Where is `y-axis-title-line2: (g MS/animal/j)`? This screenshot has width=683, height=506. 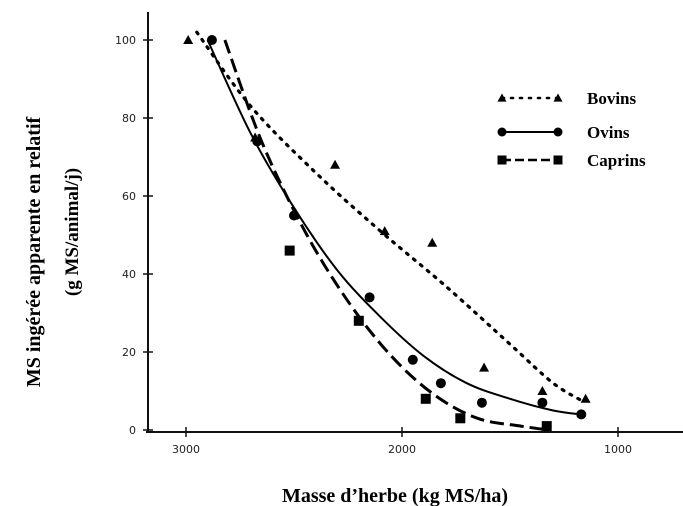
y-axis-title-line2: (g MS/animal/j) is located at coordinates (72, 232).